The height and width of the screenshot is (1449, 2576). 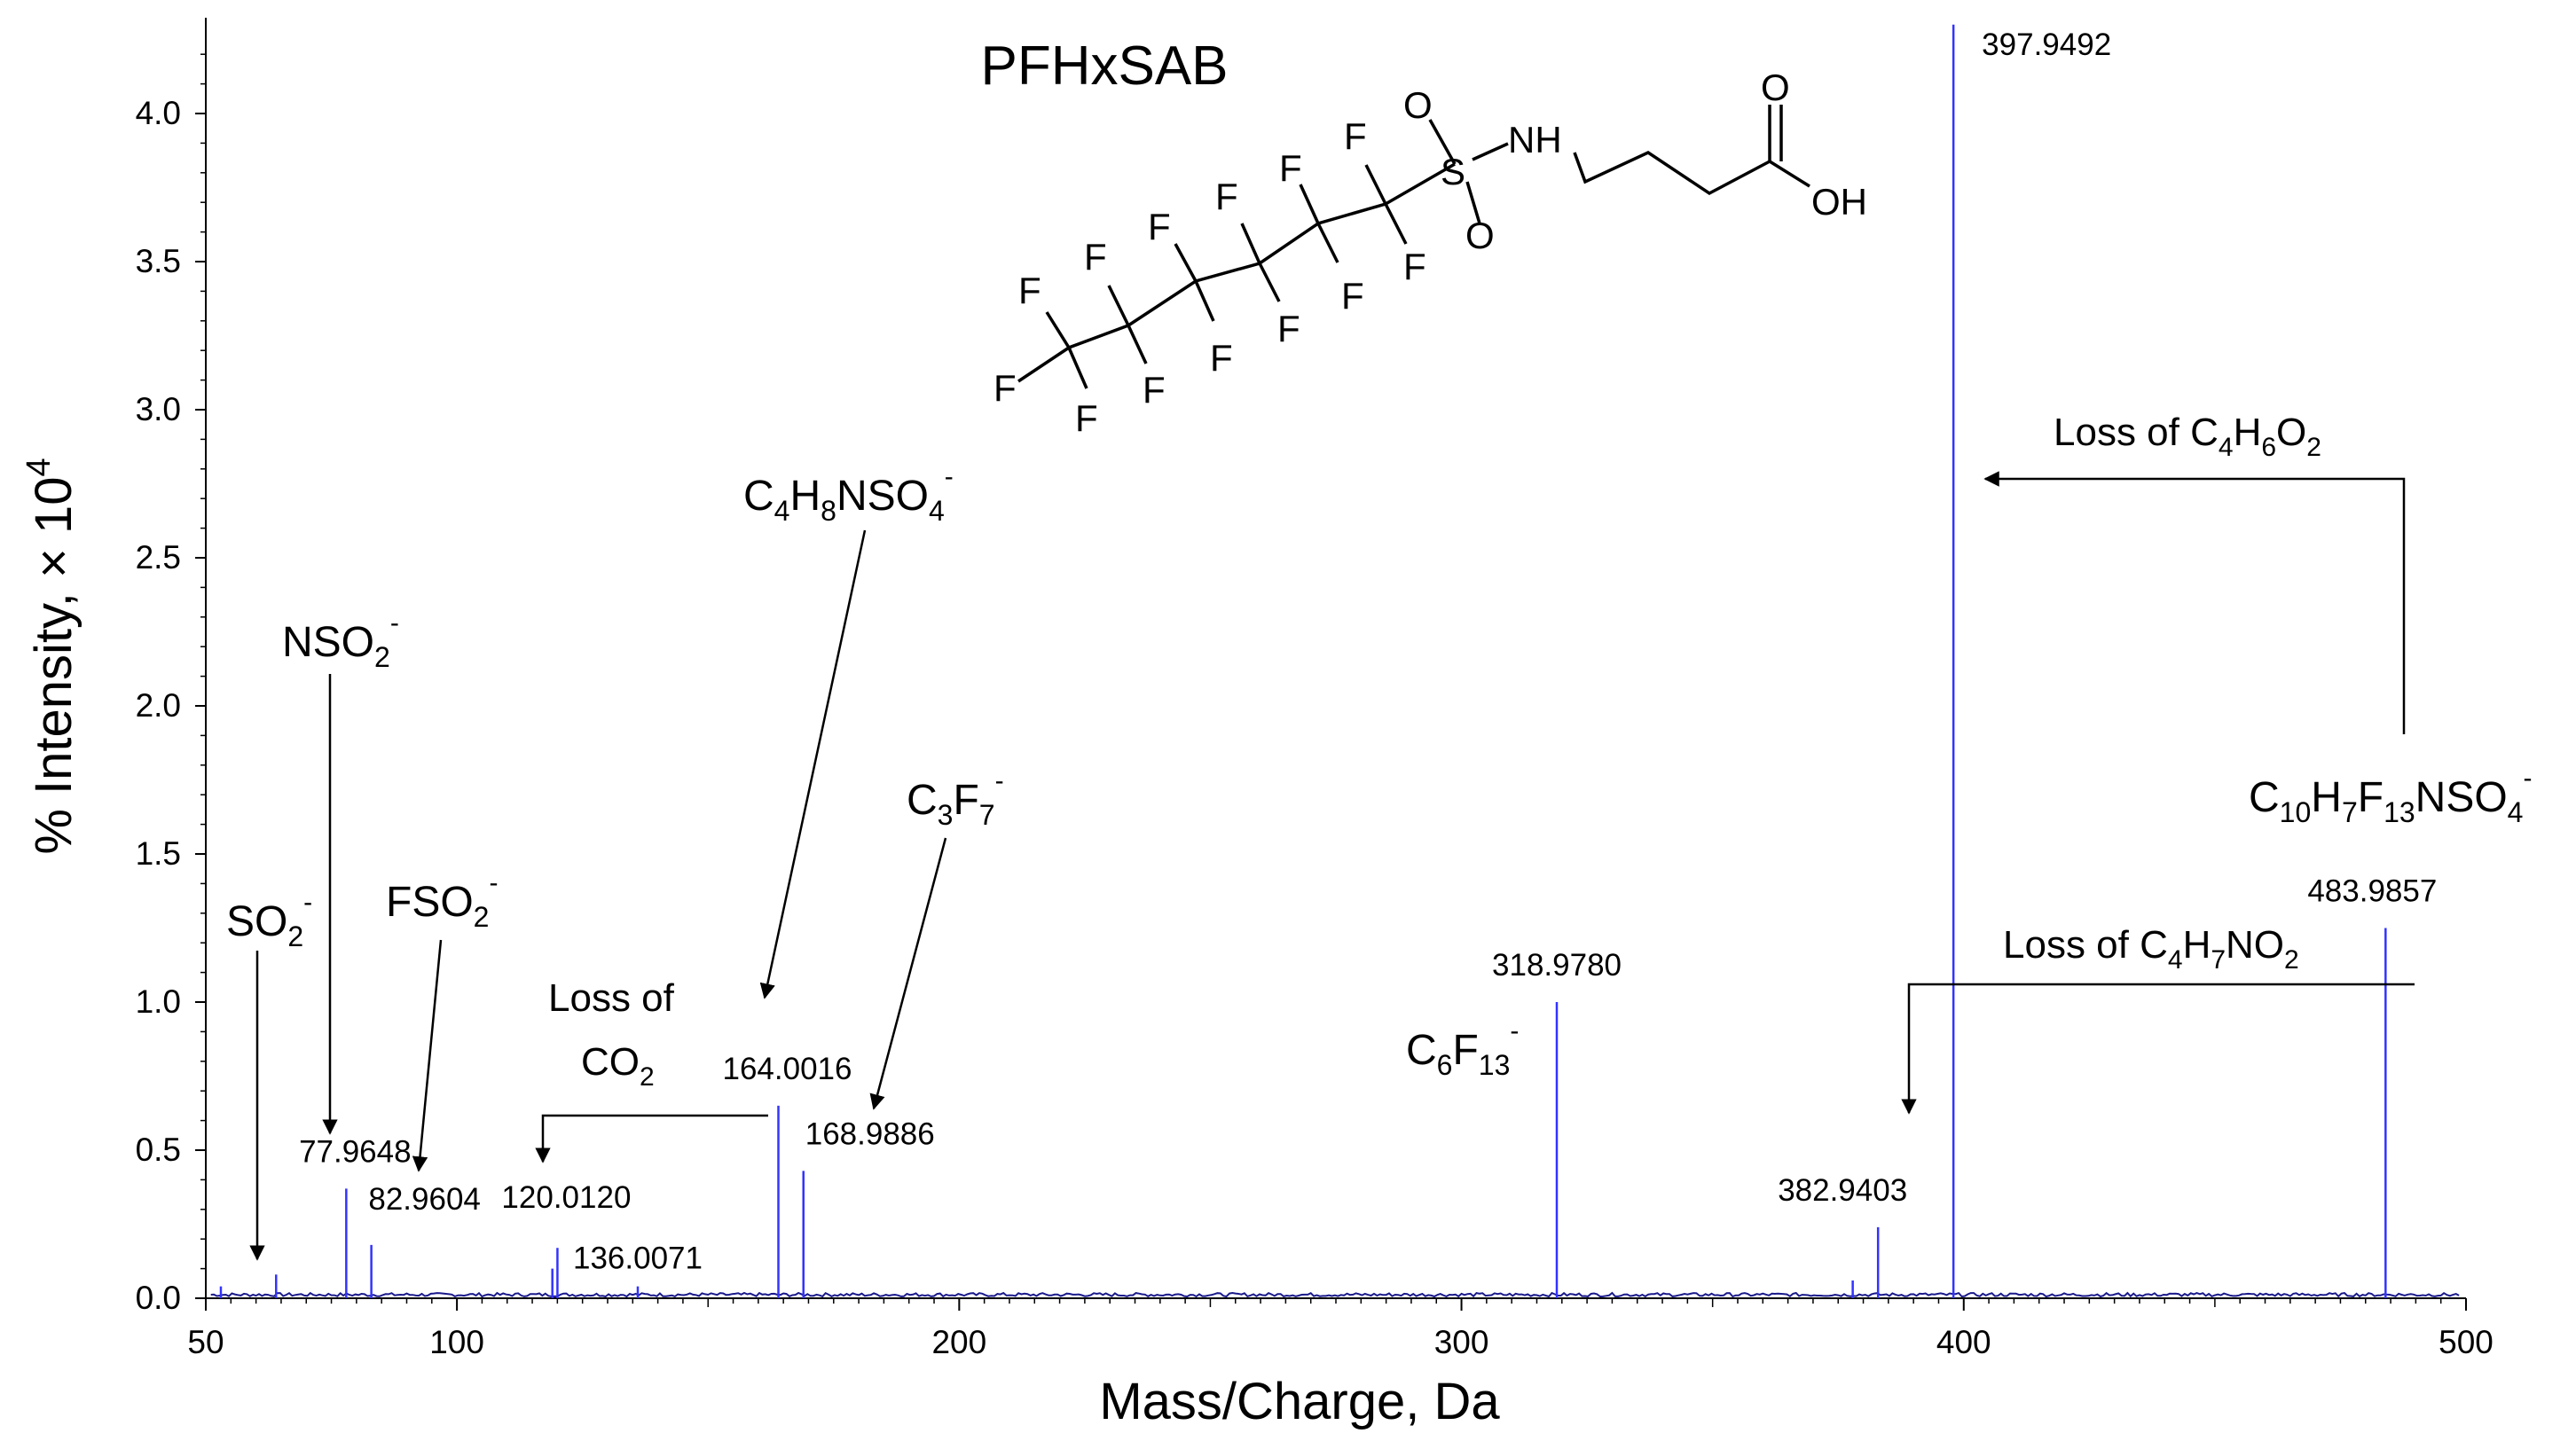 What do you see at coordinates (158, 261) in the screenshot?
I see `y-tick-label: 3.5` at bounding box center [158, 261].